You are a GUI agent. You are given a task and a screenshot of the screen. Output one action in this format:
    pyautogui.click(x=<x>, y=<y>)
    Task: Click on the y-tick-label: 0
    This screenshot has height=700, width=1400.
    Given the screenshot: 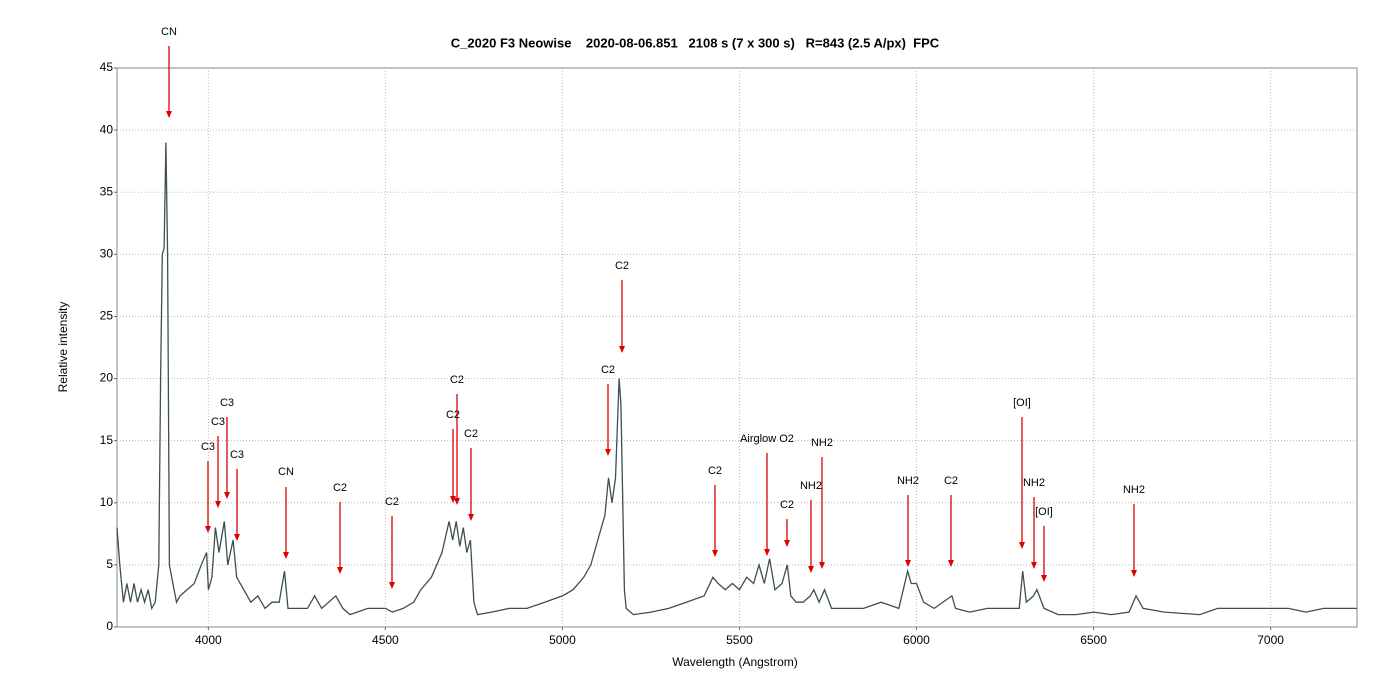 What is the action you would take?
    pyautogui.click(x=109, y=626)
    